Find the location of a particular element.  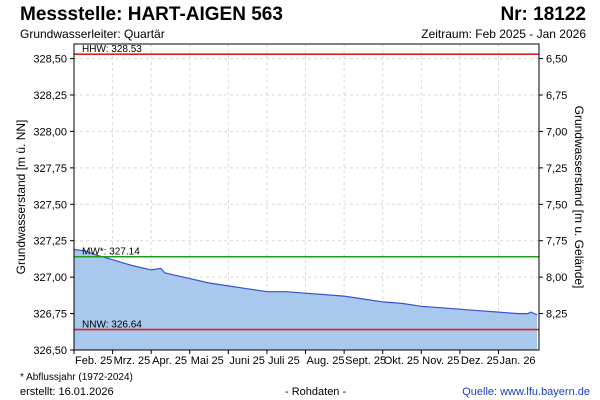

x-tick-label: Feb. 25 is located at coordinates (93, 361).